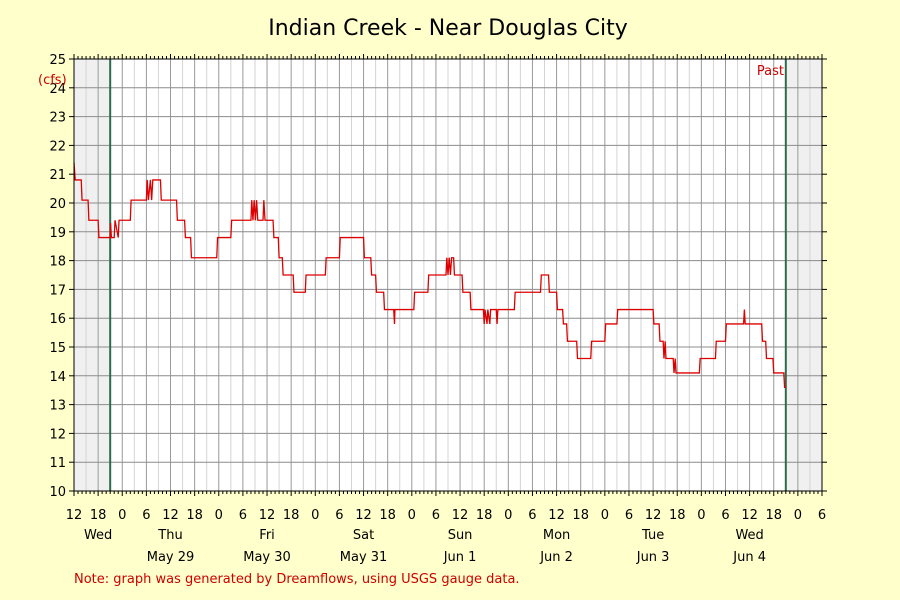 Image resolution: width=900 pixels, height=600 pixels. Describe the element at coordinates (363, 535) in the screenshot. I see `day-label: Sat` at that location.